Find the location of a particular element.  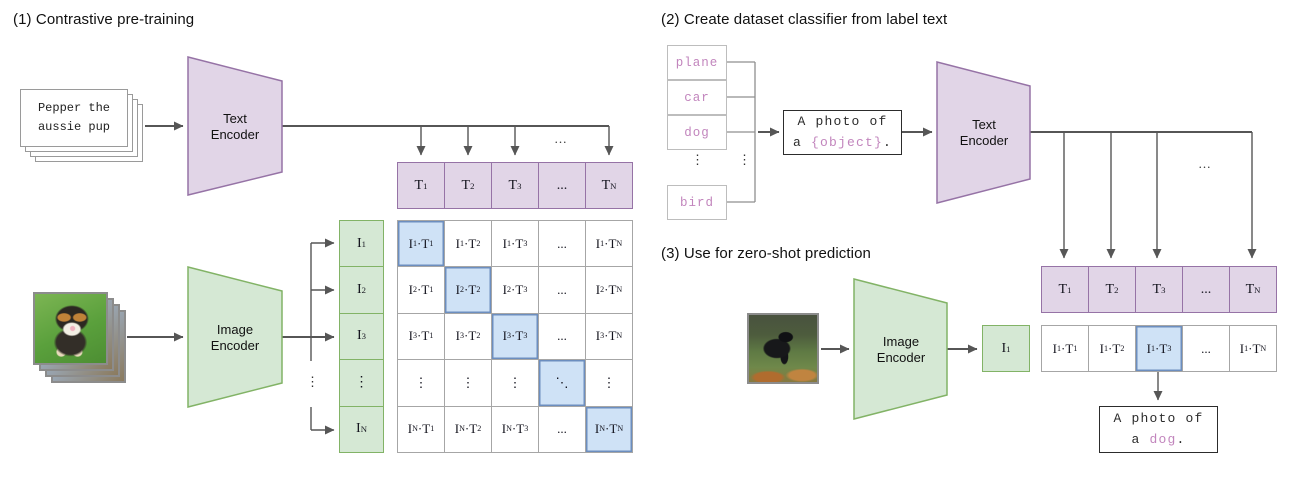

section1-title: (1) Contrastive pre-training is located at coordinates (104, 19).